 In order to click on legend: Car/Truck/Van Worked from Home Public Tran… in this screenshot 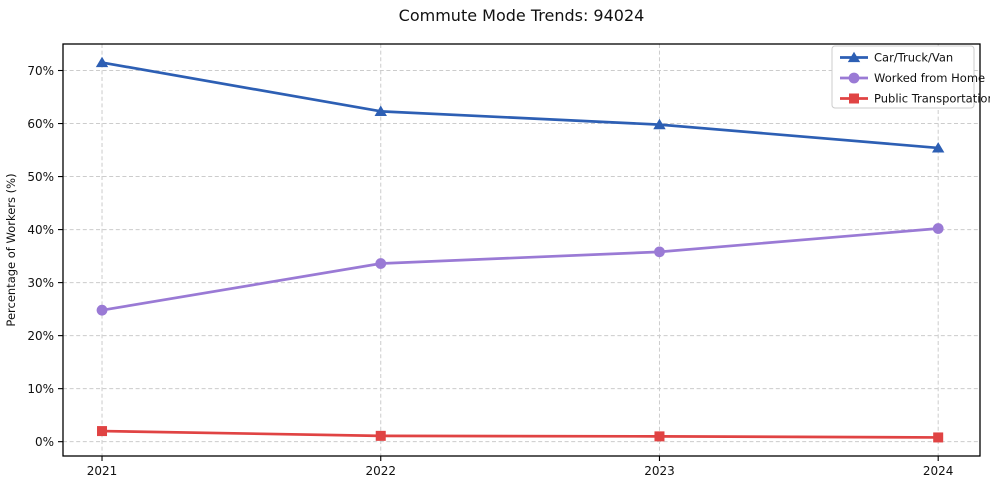, I will do `click(910, 77)`.